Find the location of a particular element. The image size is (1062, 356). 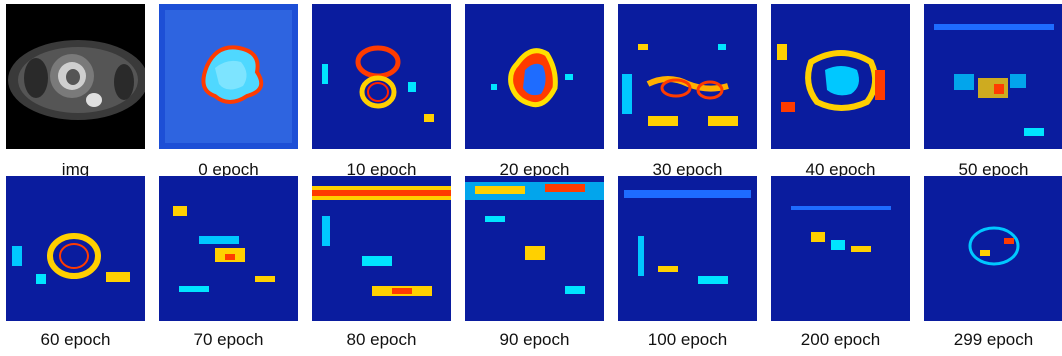

panel-label: 100 epoch is located at coordinates (687, 339).